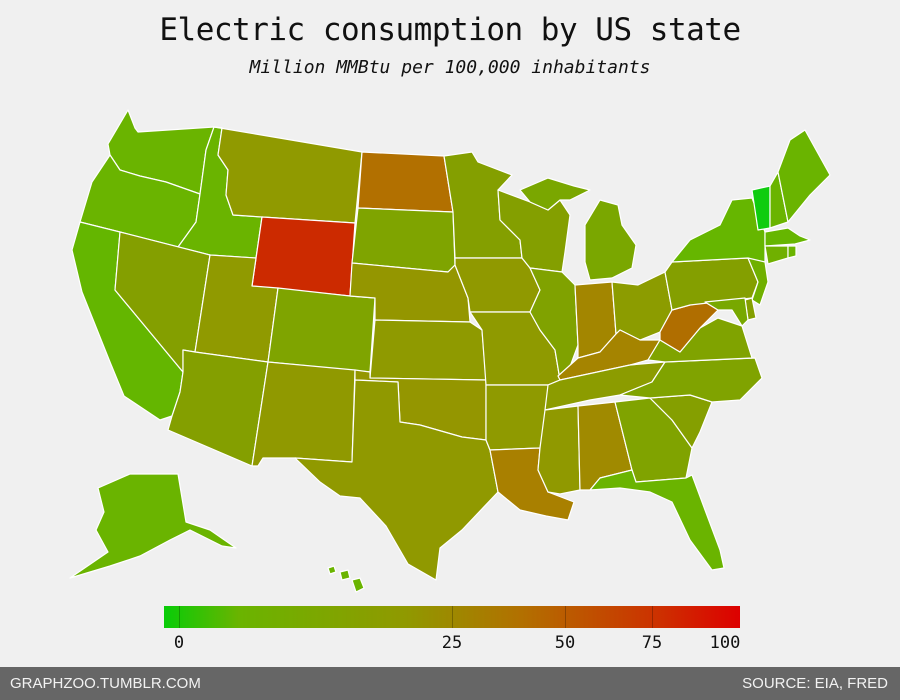  I want to click on state-ks, so click(428, 350).